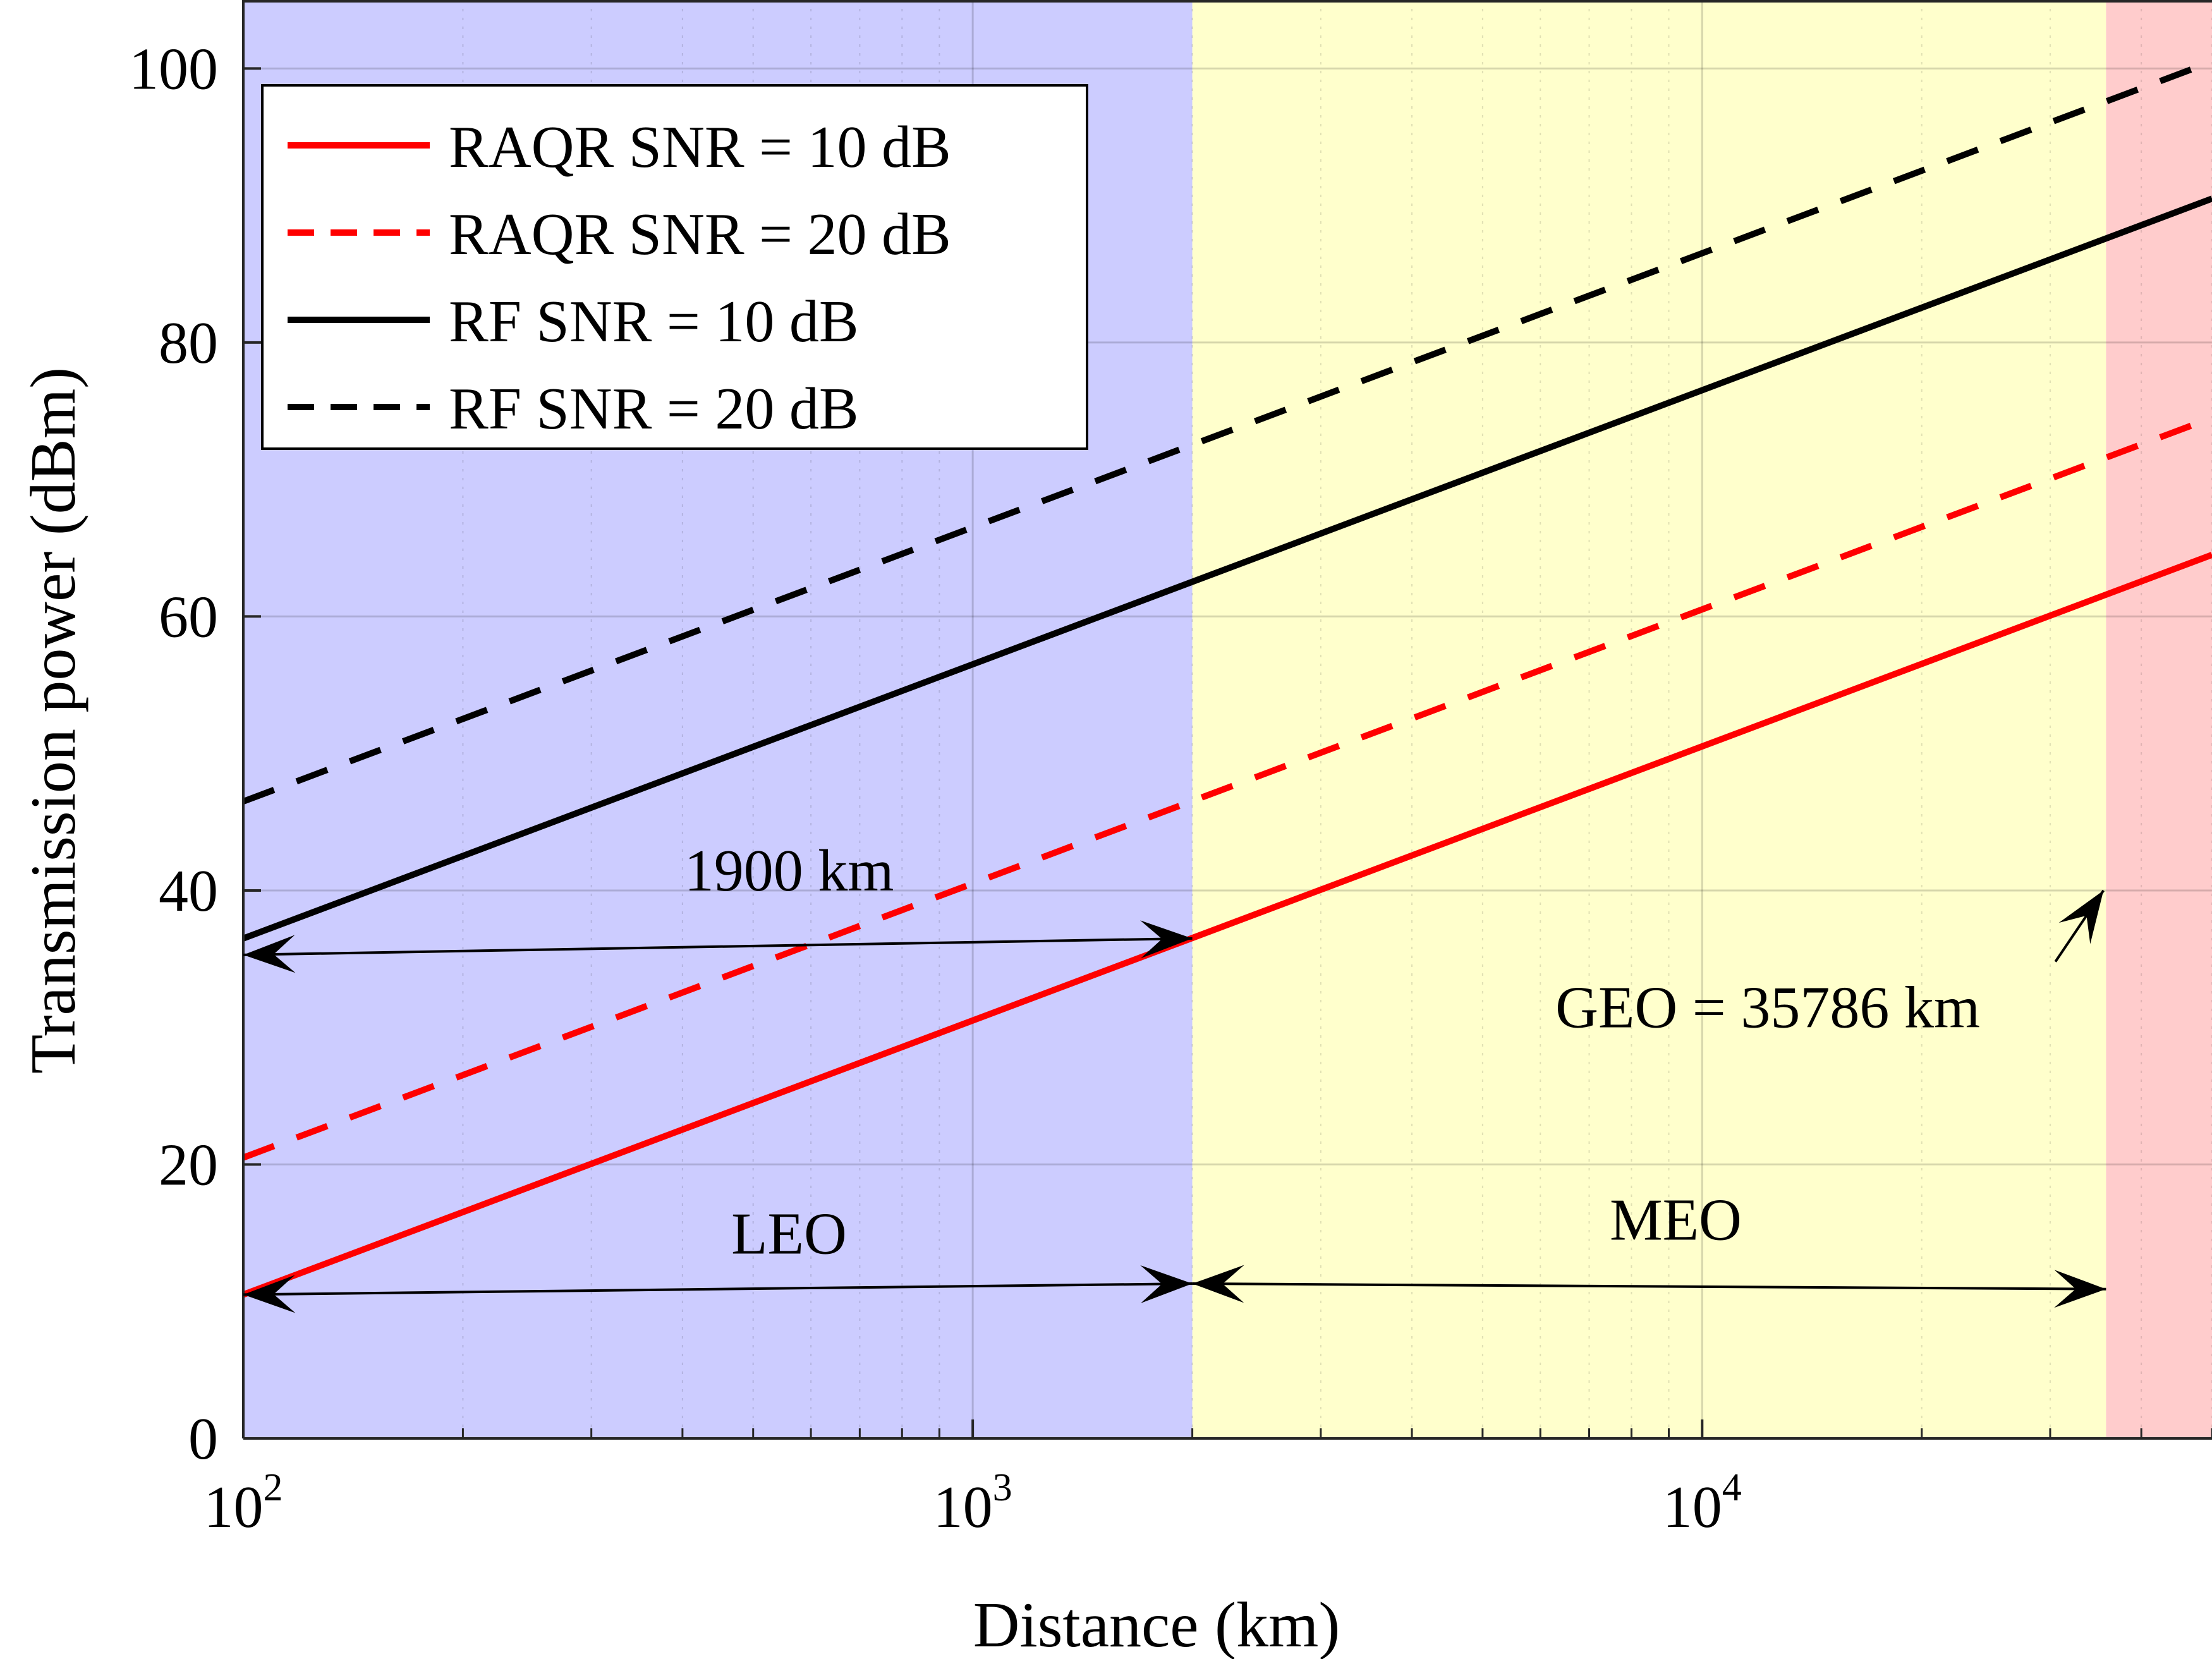  What do you see at coordinates (700, 234) in the screenshot?
I see `legend-label-raqr-snr-20-db: RAQR SNR = 20 dB` at bounding box center [700, 234].